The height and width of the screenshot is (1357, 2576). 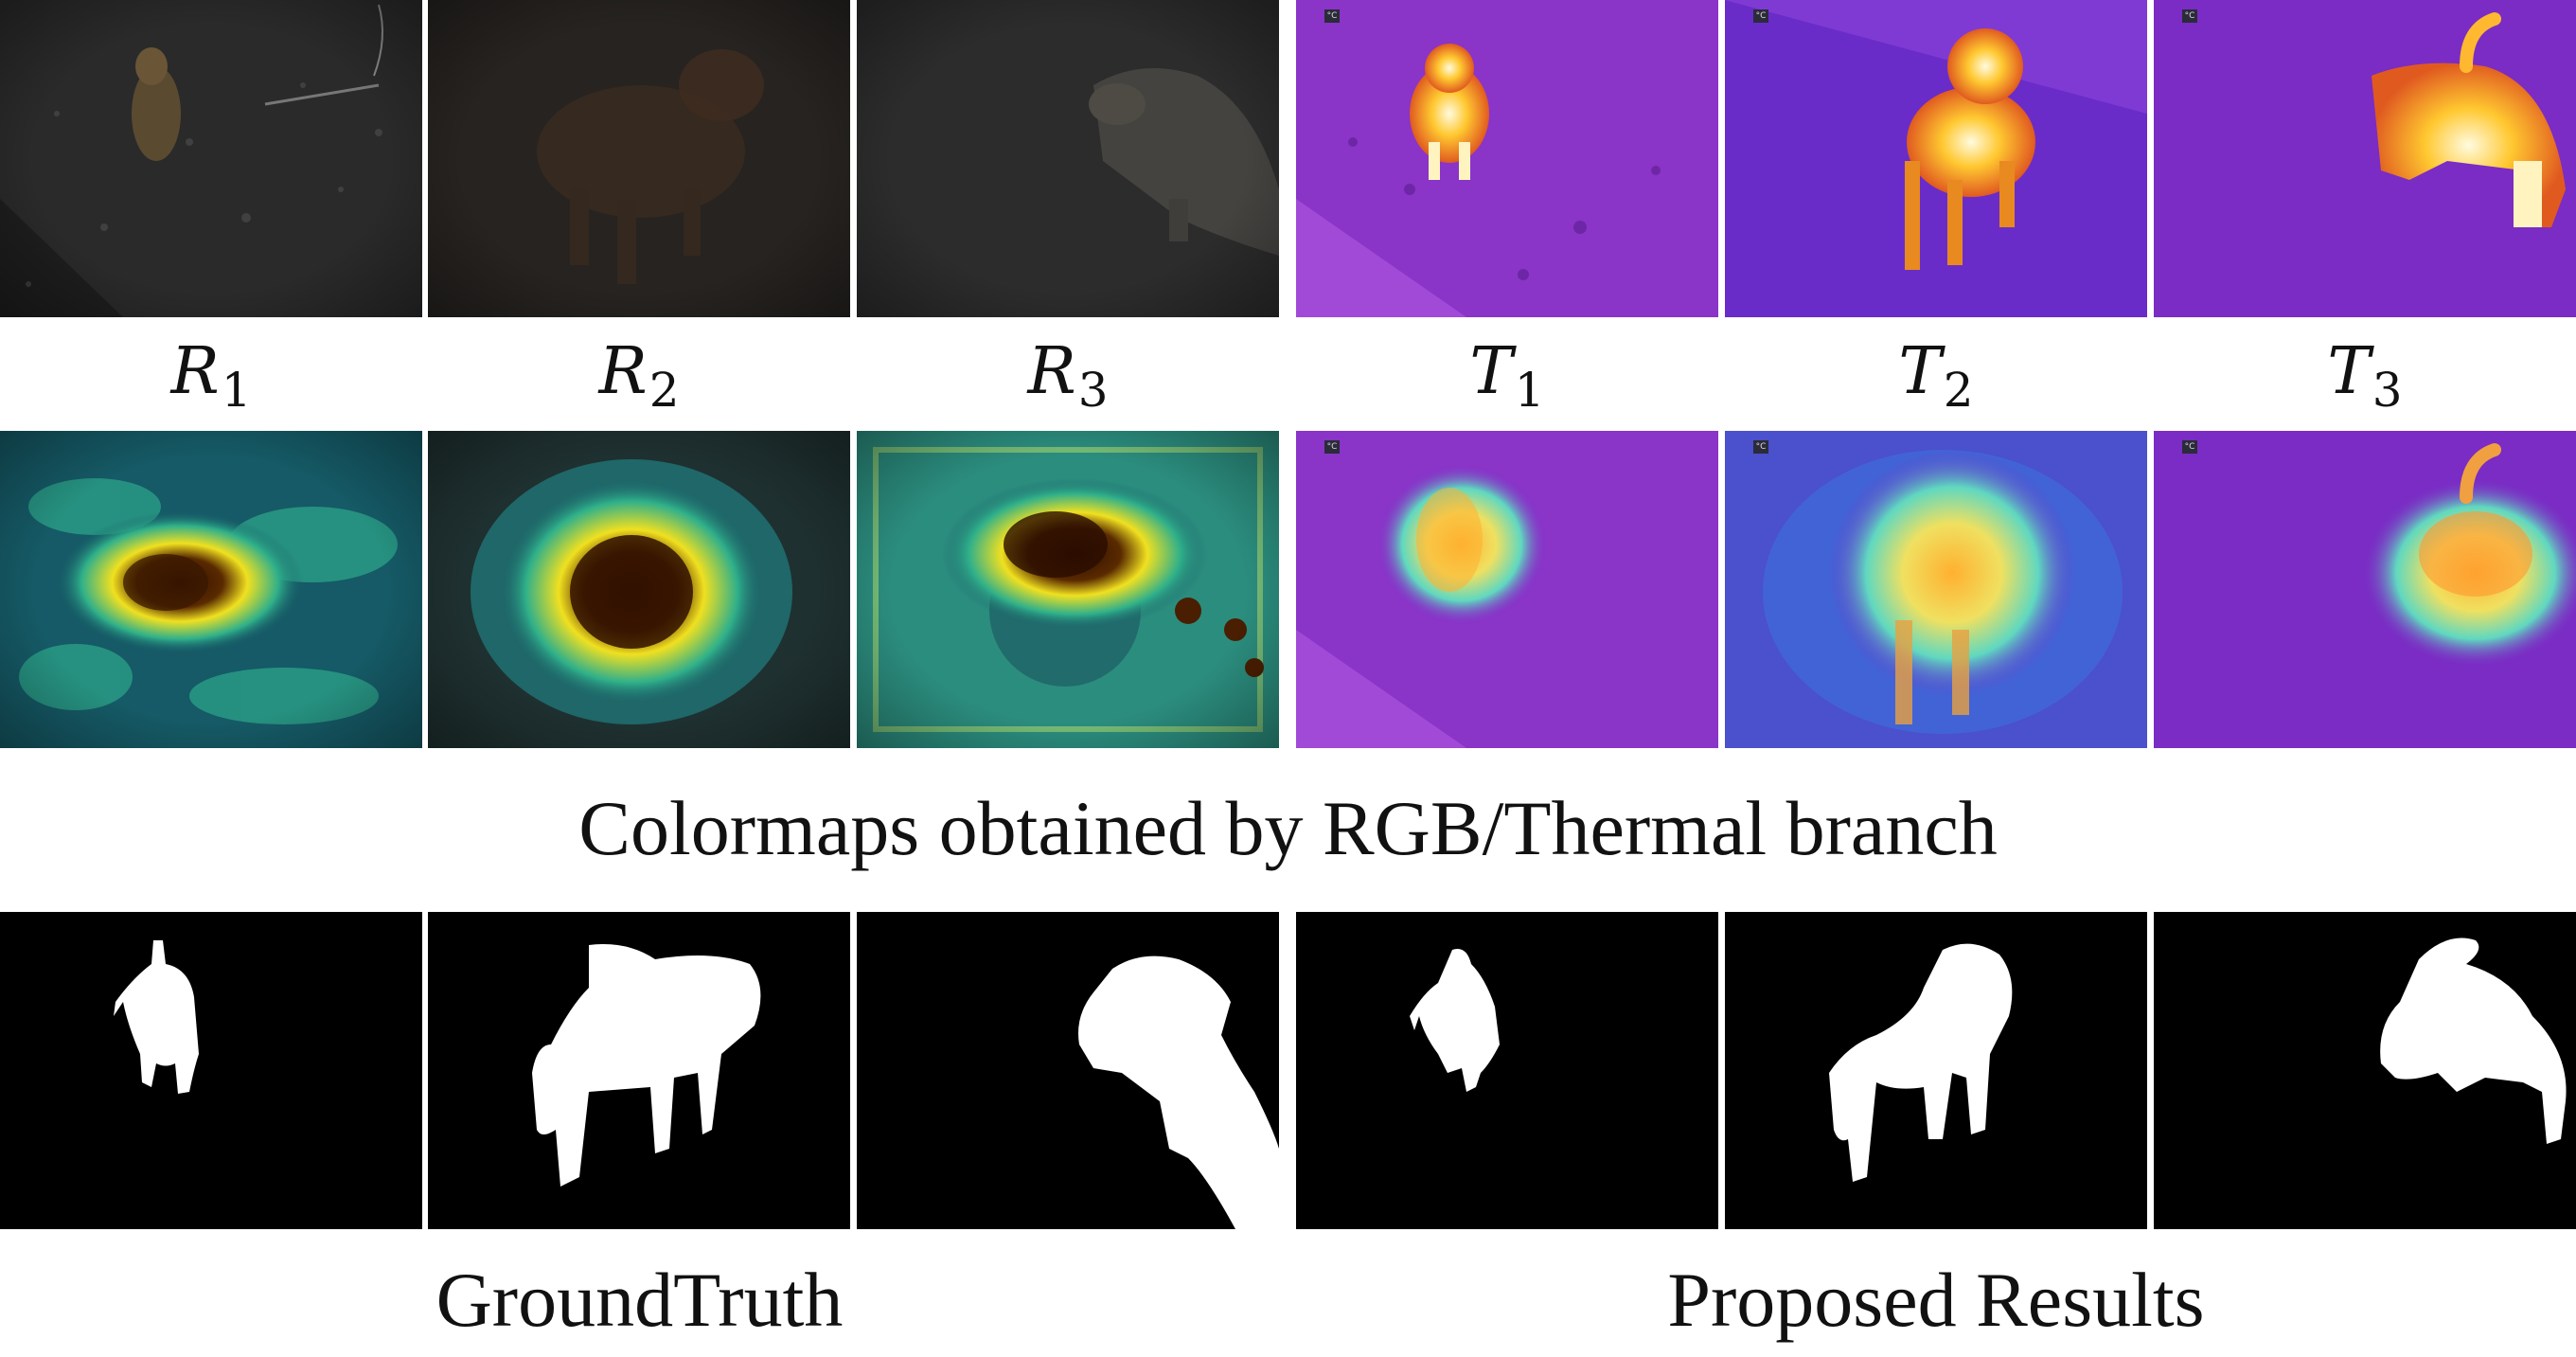 What do you see at coordinates (1936, 376) in the screenshot?
I see `label-t2: T2` at bounding box center [1936, 376].